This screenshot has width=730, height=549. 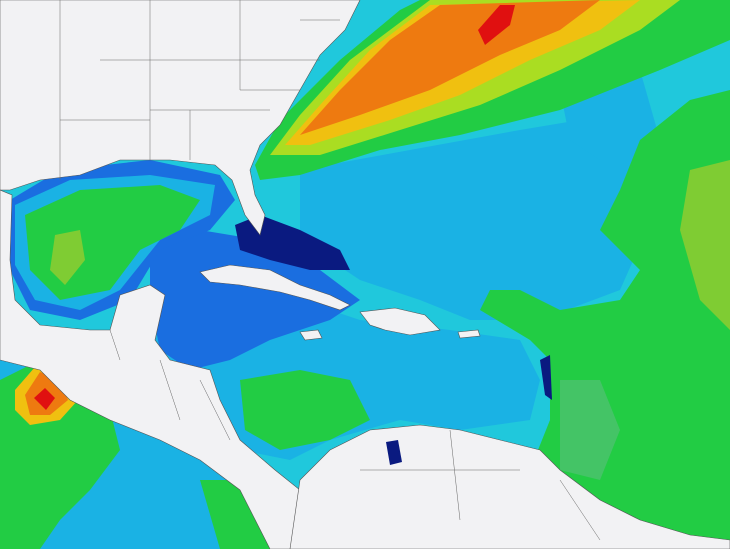 What do you see at coordinates (469, 334) in the screenshot?
I see `land-puerto-rico` at bounding box center [469, 334].